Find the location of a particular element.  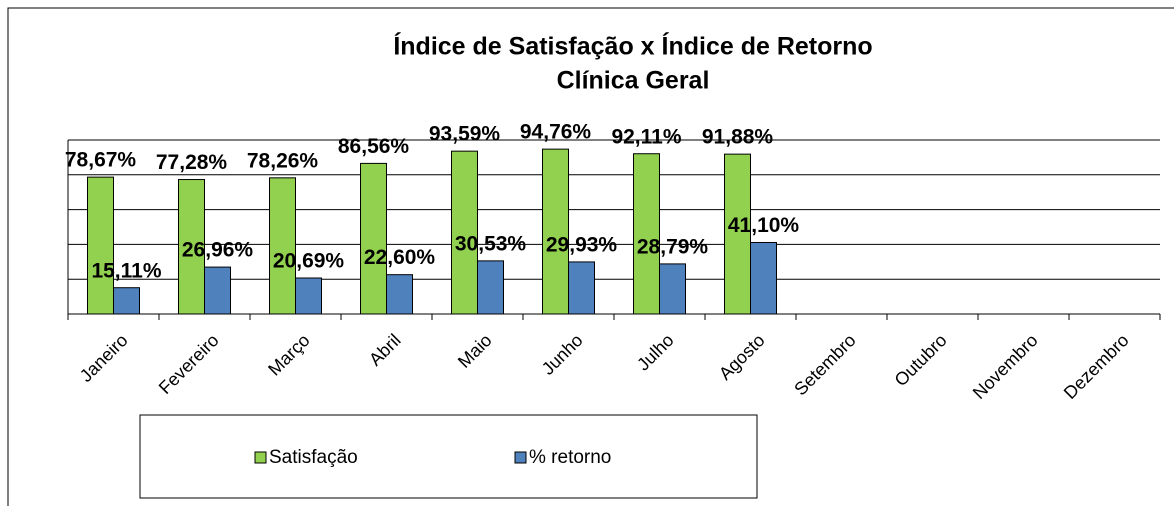

x-tick-label: Janeiro is located at coordinates (104, 358).